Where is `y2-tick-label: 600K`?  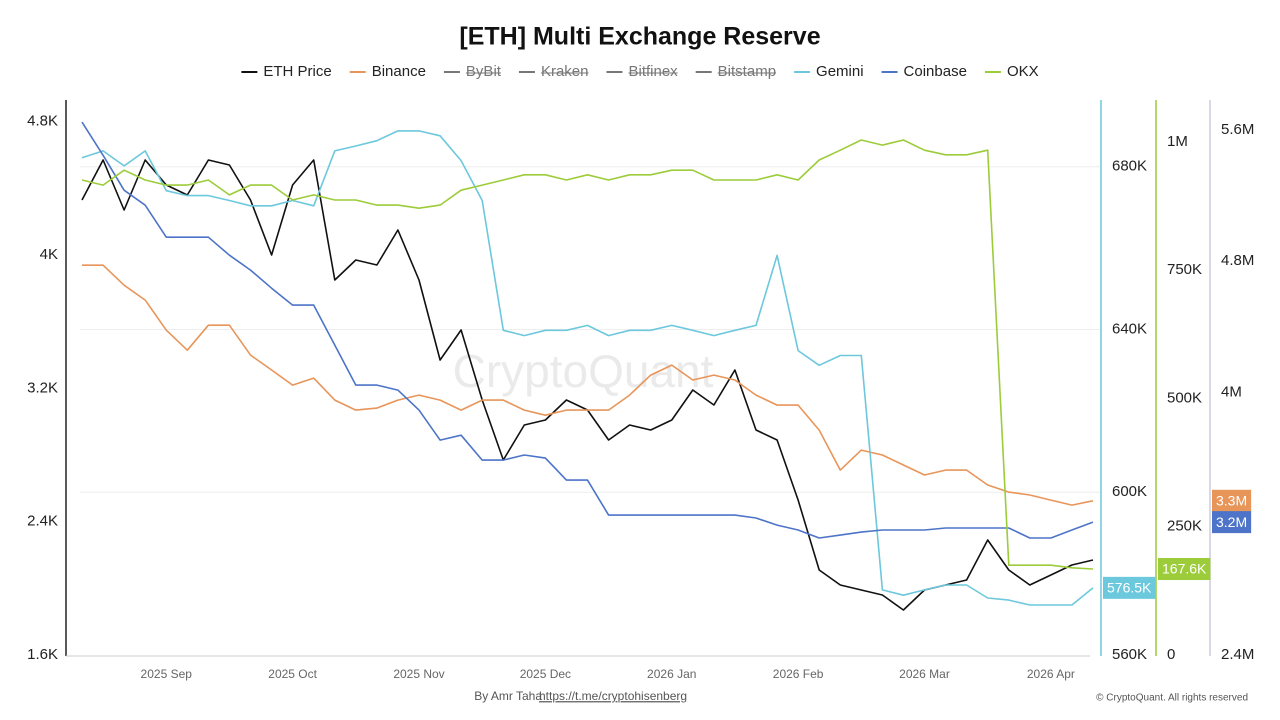
y2-tick-label: 600K is located at coordinates (1129, 491).